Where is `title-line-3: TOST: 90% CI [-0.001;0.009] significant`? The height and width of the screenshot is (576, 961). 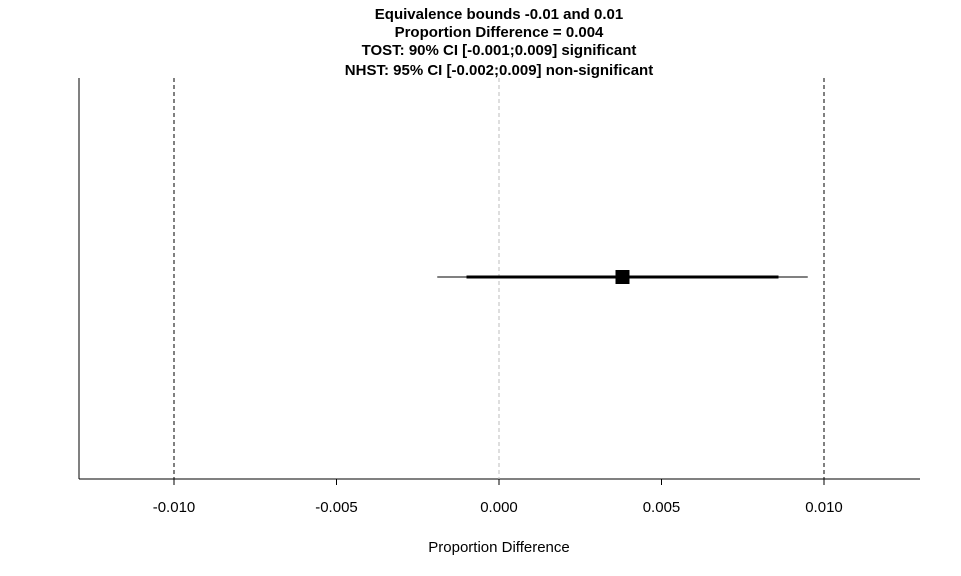 title-line-3: TOST: 90% CI [-0.001;0.009] significant is located at coordinates (499, 50).